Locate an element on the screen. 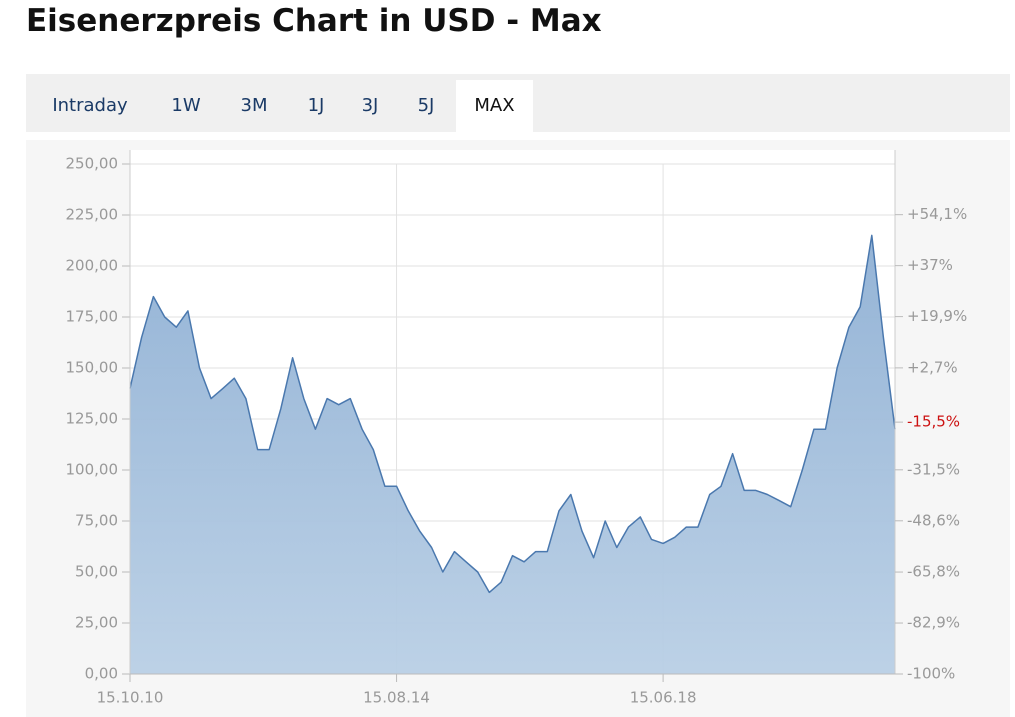  y-tick-label: 175,00 is located at coordinates (92, 317).